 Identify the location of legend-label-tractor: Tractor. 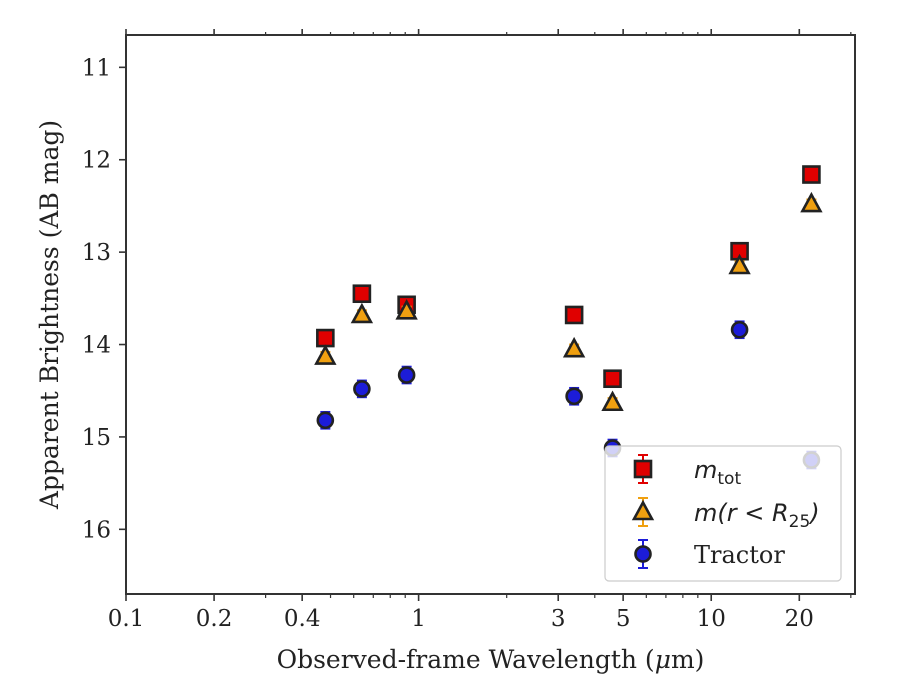
(739, 555).